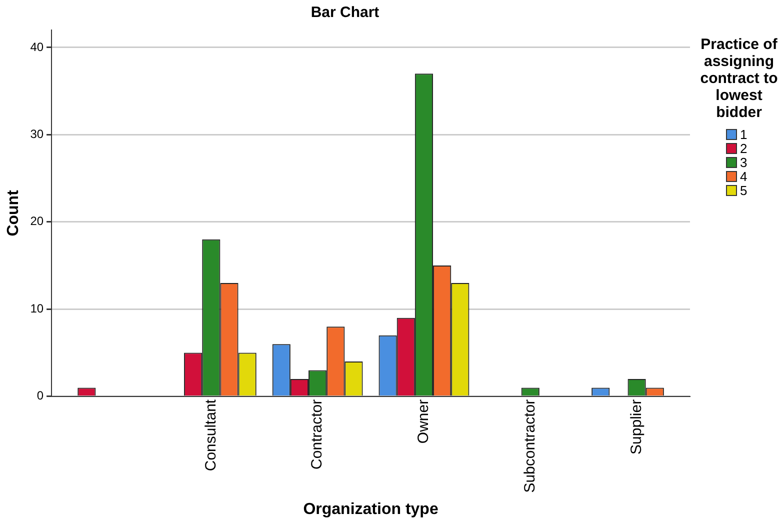 The width and height of the screenshot is (782, 527). What do you see at coordinates (744, 190) in the screenshot?
I see `legend-label: 5` at bounding box center [744, 190].